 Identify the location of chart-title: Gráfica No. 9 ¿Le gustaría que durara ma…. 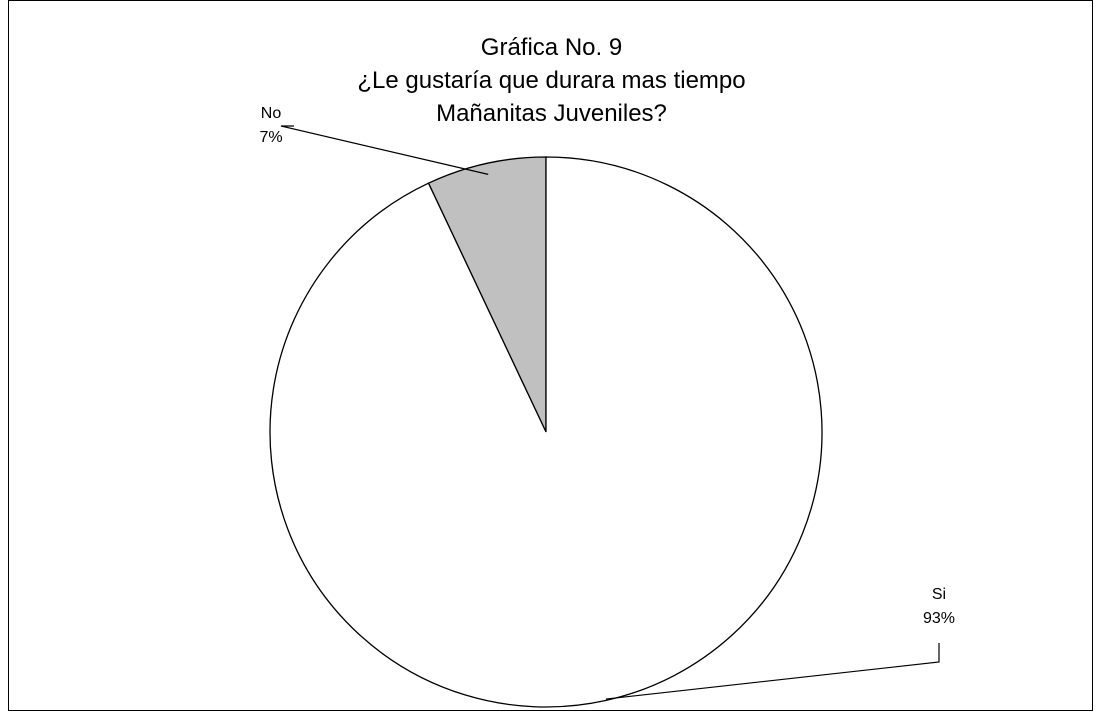
(551, 80).